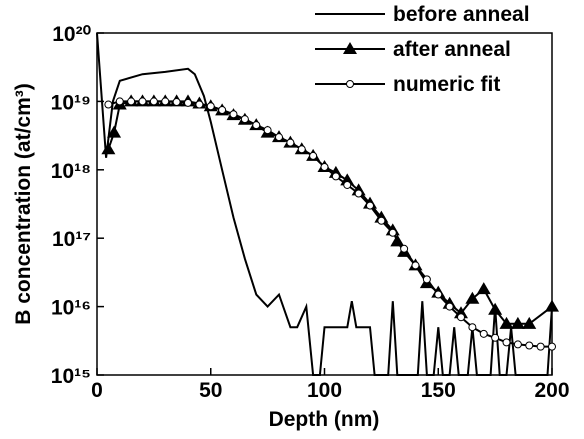 Image resolution: width=584 pixels, height=439 pixels. I want to click on y-tick-label: 10¹⁷, so click(71, 239).